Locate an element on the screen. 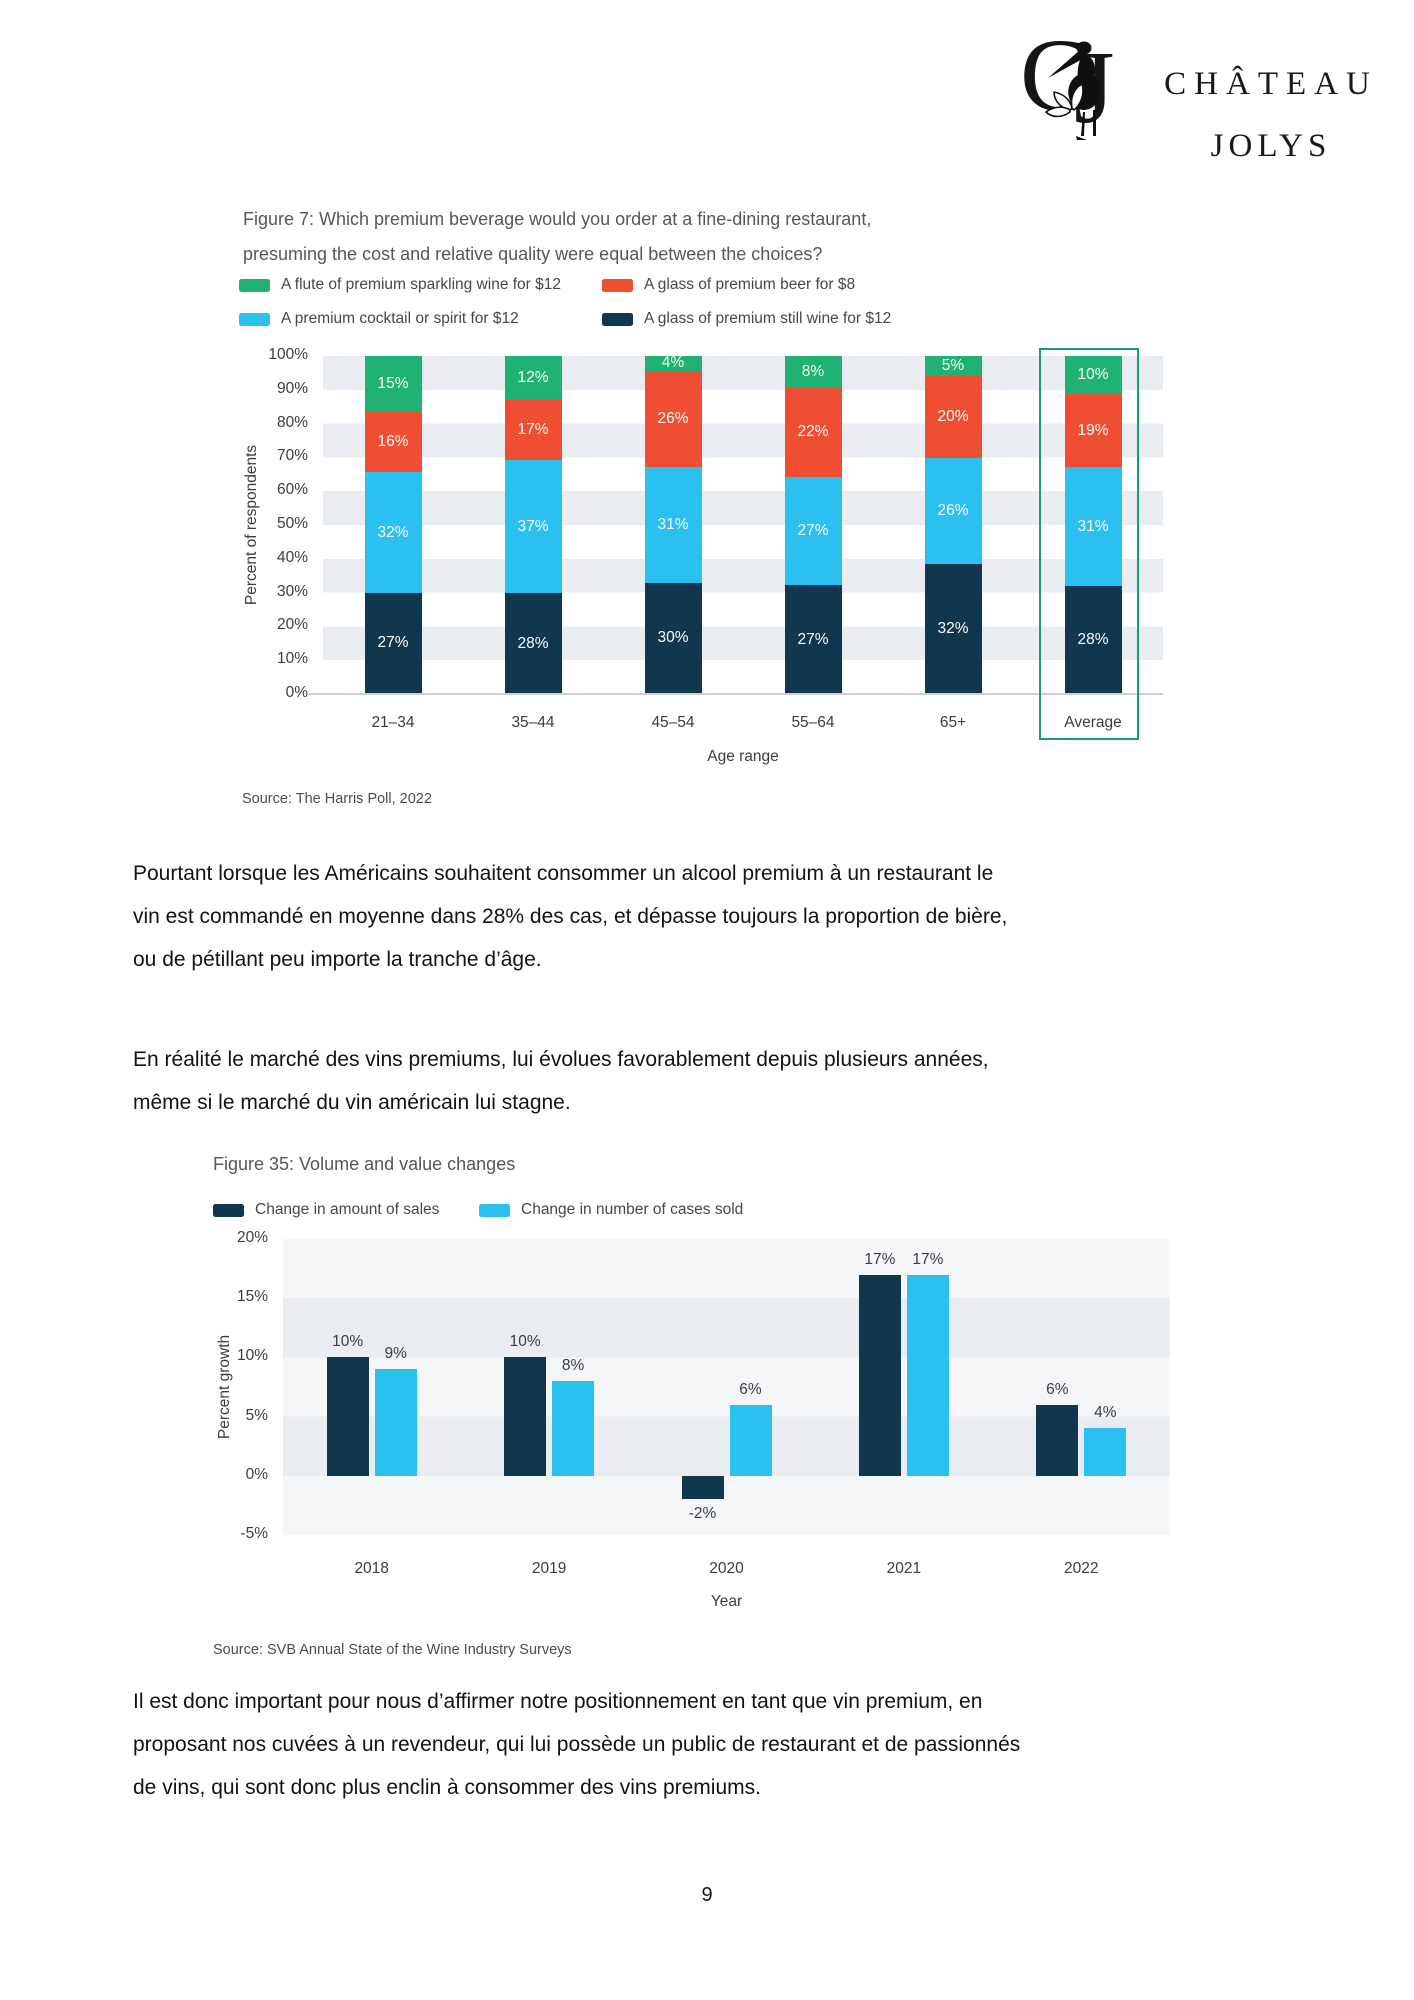 The height and width of the screenshot is (2000, 1414). fig7-ytick-label: 50% is located at coordinates (292, 523).